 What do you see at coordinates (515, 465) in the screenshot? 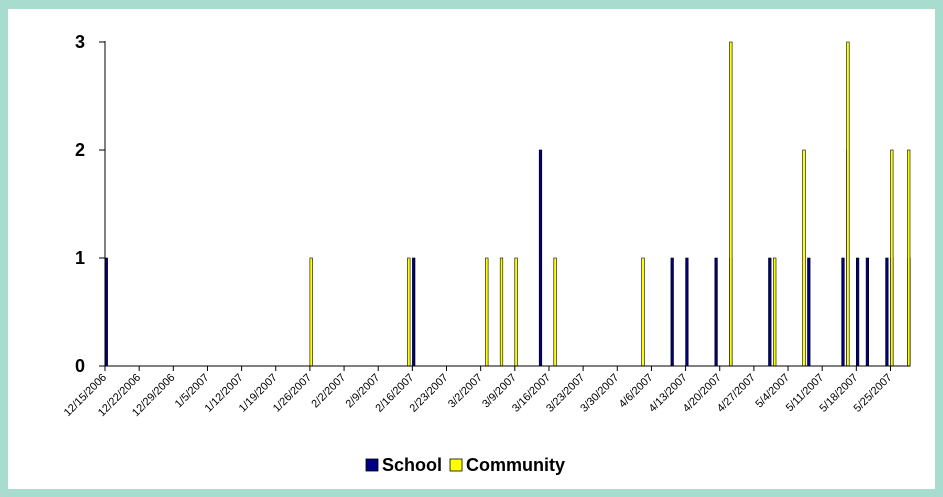
I see `legend-label-community: Community` at bounding box center [515, 465].